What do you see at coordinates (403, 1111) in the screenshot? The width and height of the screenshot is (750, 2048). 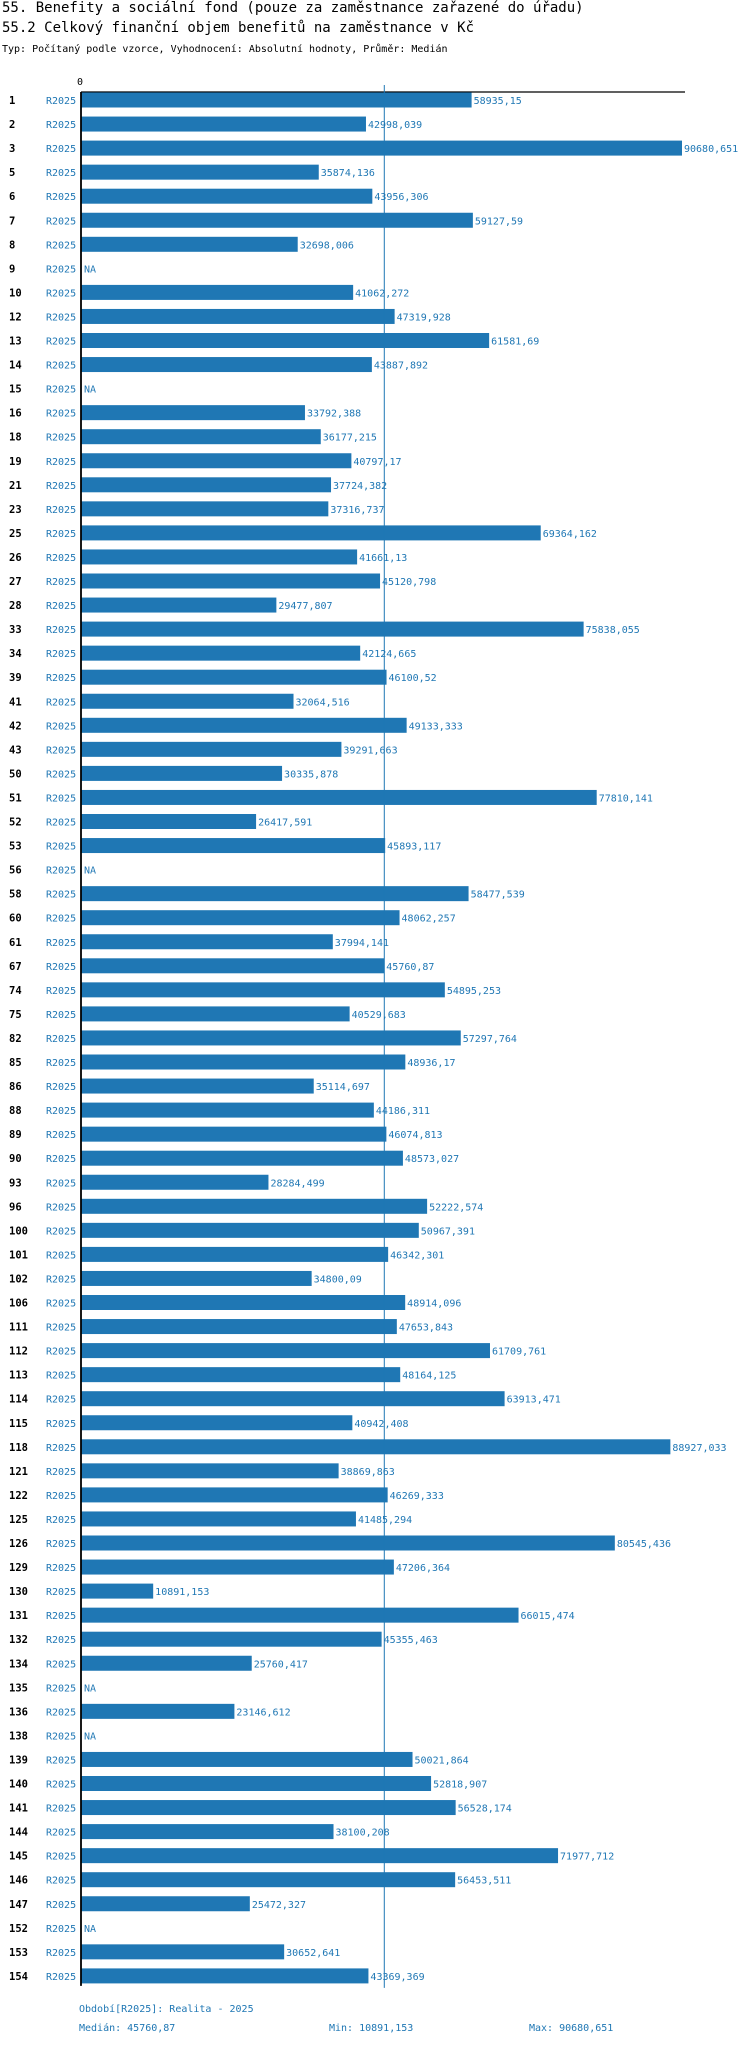 I see `data-label: 44186,311` at bounding box center [403, 1111].